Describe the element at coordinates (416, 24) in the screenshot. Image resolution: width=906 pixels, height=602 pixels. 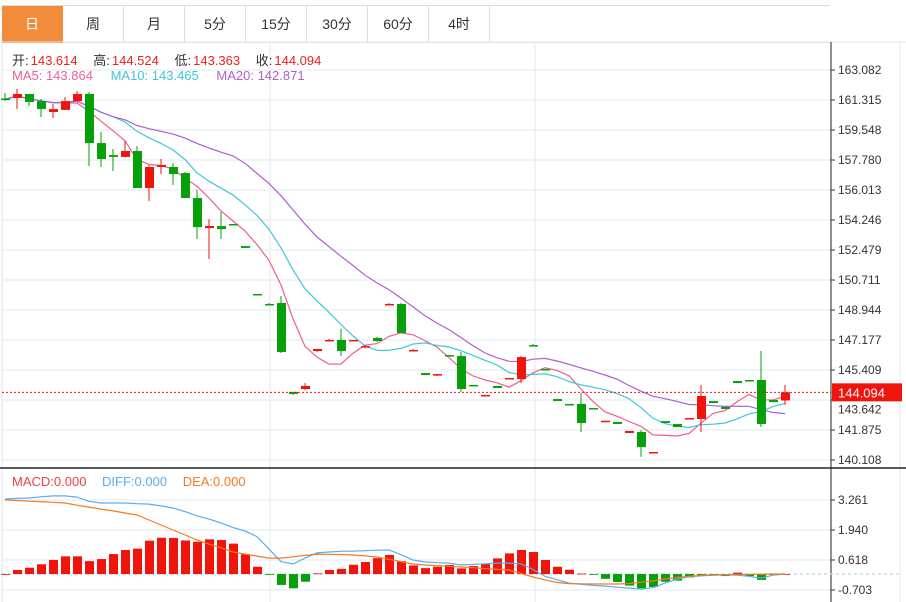
I see `period-tabs: 日 周 月 5分 15分 30分 60分 4时` at that location.